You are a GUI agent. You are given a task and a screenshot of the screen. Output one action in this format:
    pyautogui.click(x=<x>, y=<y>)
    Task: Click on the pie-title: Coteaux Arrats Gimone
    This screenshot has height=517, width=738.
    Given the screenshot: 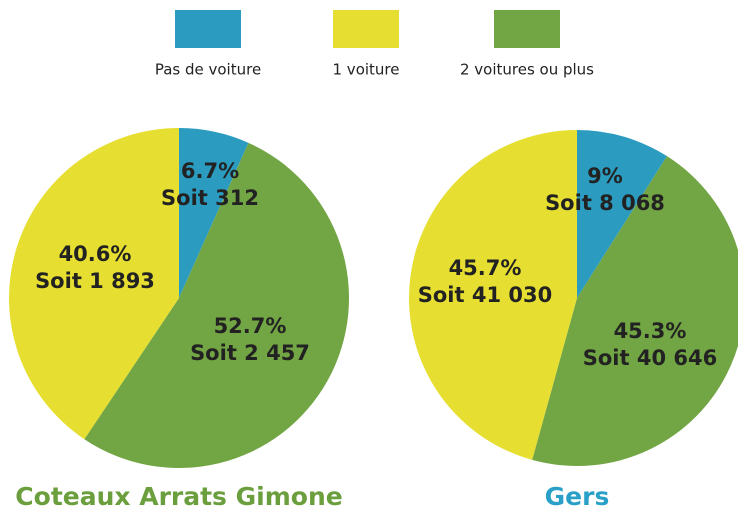 What is the action you would take?
    pyautogui.click(x=178, y=496)
    